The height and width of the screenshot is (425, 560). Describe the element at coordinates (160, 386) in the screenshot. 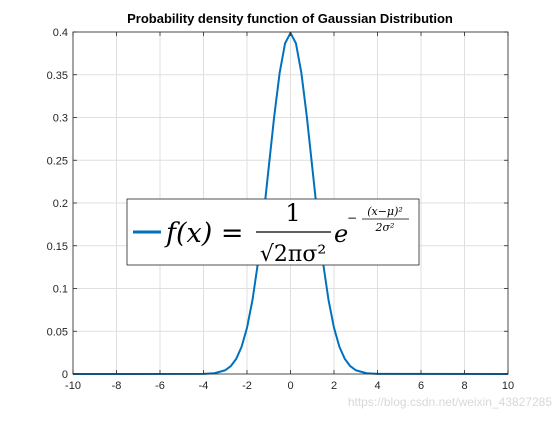

I see `x-tick-label-2: -6` at that location.